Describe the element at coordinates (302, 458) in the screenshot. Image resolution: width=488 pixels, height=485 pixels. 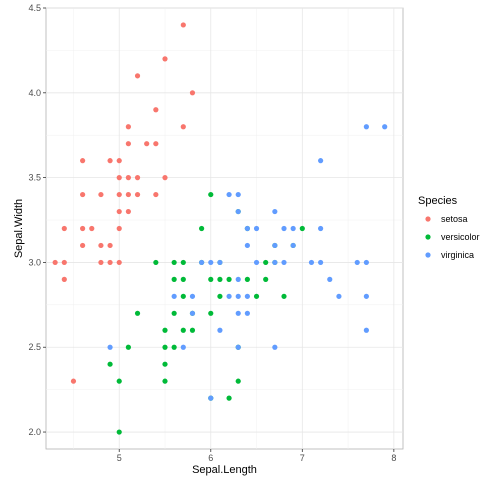
I see `x-tick-label: 7` at that location.